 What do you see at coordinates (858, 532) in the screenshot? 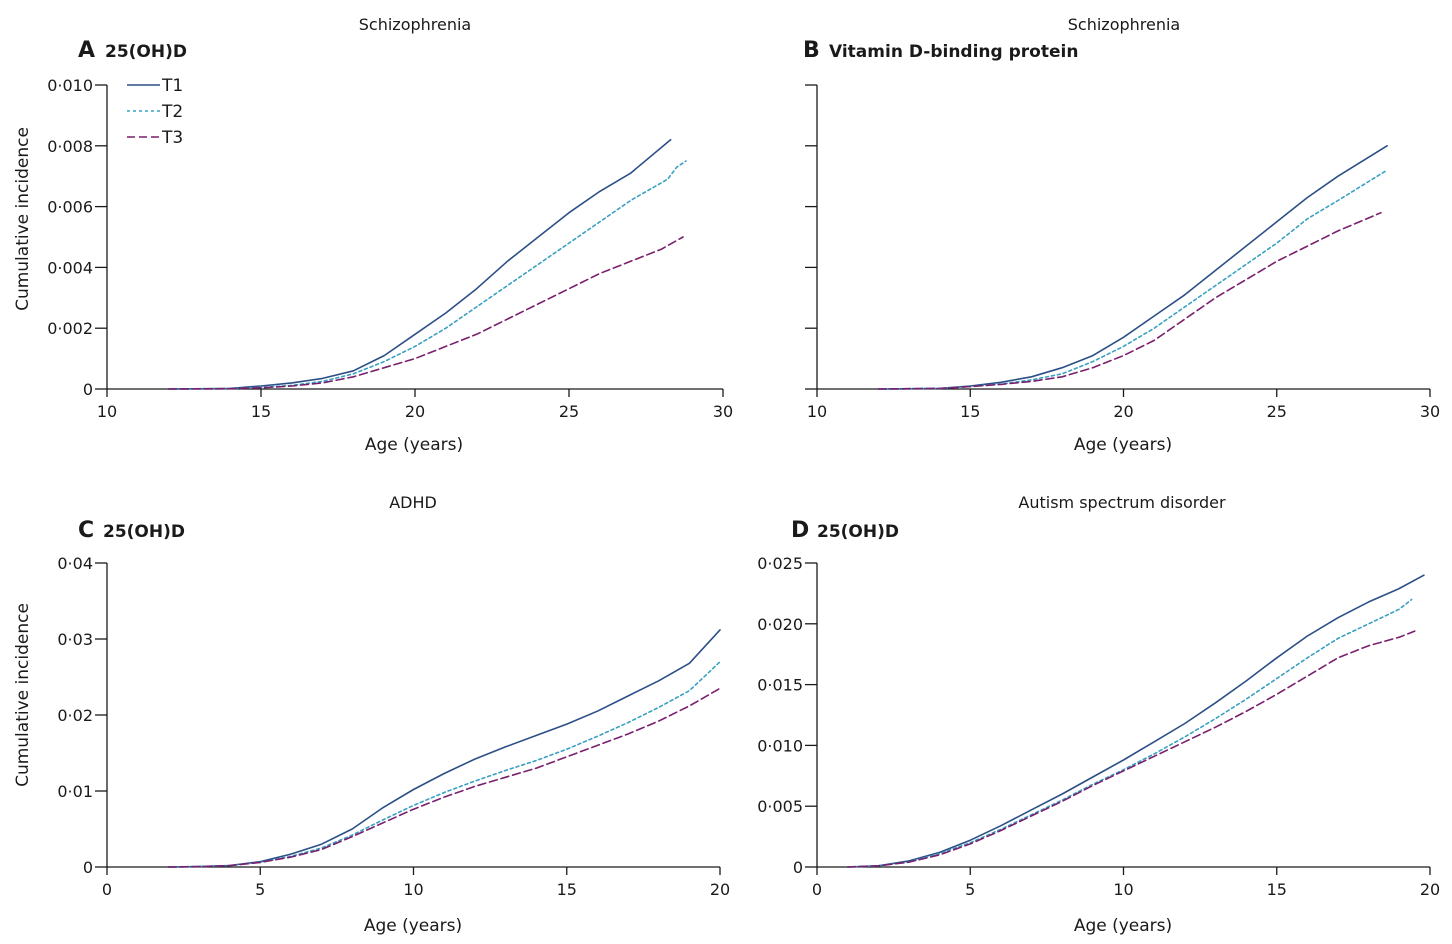
I see `panel-d-subtitle: 25(OH)D` at bounding box center [858, 532].